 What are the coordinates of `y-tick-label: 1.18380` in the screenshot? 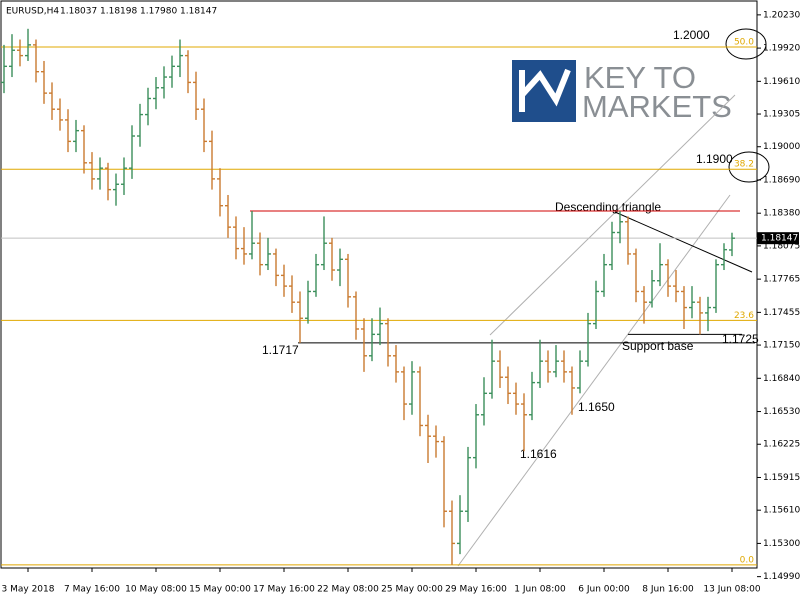 It's located at (781, 214).